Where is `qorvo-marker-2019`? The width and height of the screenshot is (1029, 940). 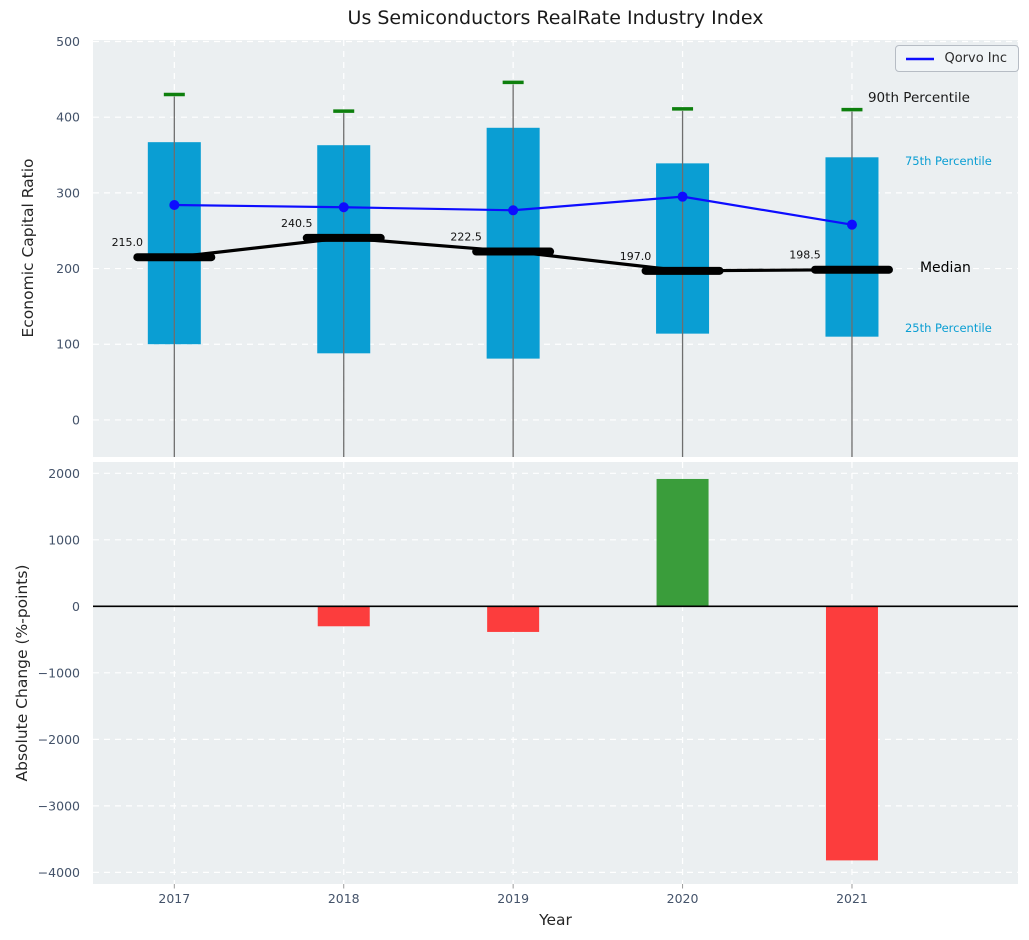
qorvo-marker-2019 is located at coordinates (513, 210).